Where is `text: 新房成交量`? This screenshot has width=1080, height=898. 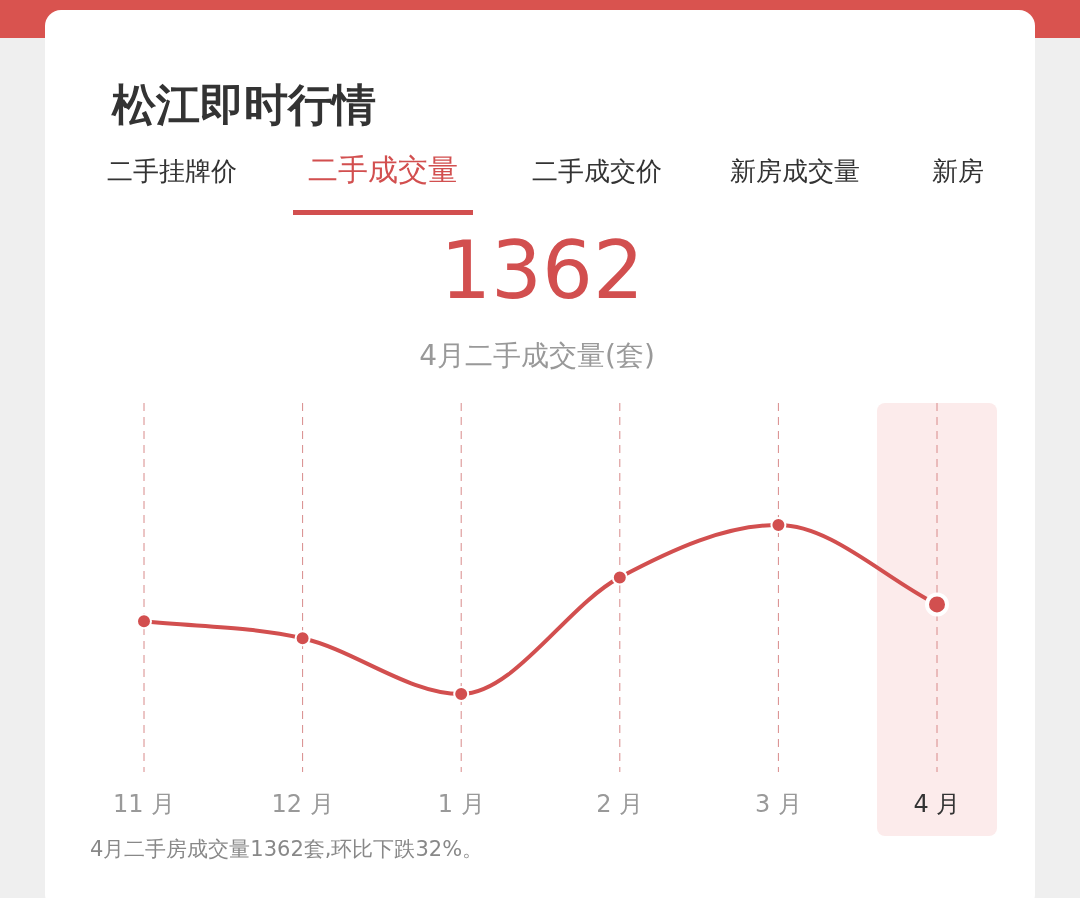 text: 新房成交量 is located at coordinates (795, 171).